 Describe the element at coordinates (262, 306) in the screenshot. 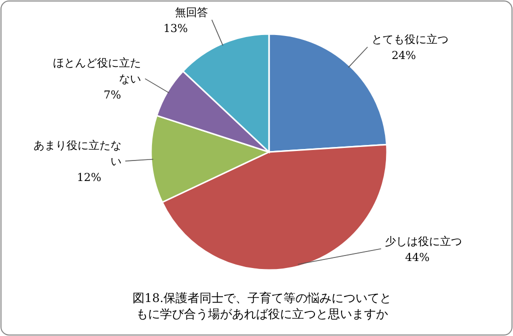

I see `title: 図18.保護者同士で、子育て等の悩みについてともに学び合う場があれば役に立つと思いますか` at that location.